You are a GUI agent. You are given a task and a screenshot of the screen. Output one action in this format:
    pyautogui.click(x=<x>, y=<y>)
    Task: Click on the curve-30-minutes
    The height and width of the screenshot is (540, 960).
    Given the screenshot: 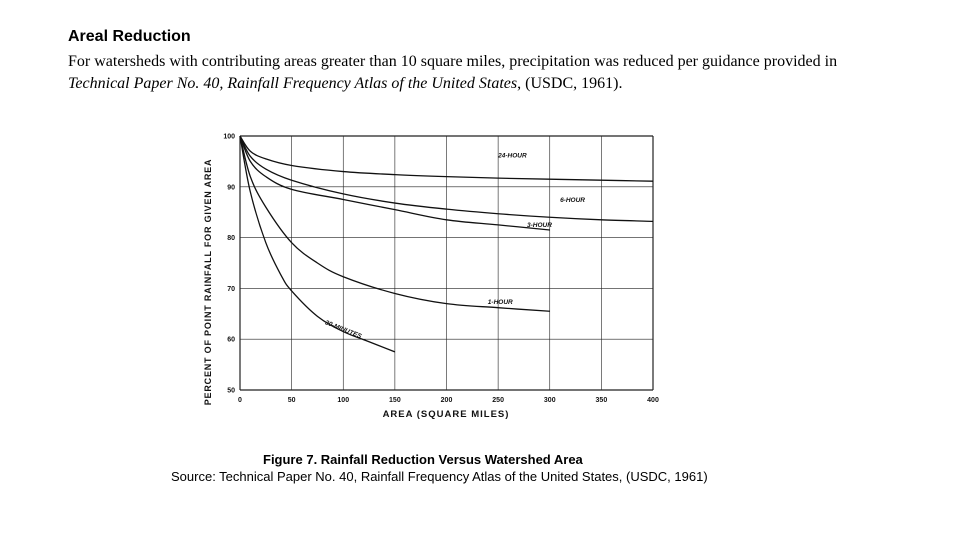 What is the action you would take?
    pyautogui.click(x=317, y=244)
    